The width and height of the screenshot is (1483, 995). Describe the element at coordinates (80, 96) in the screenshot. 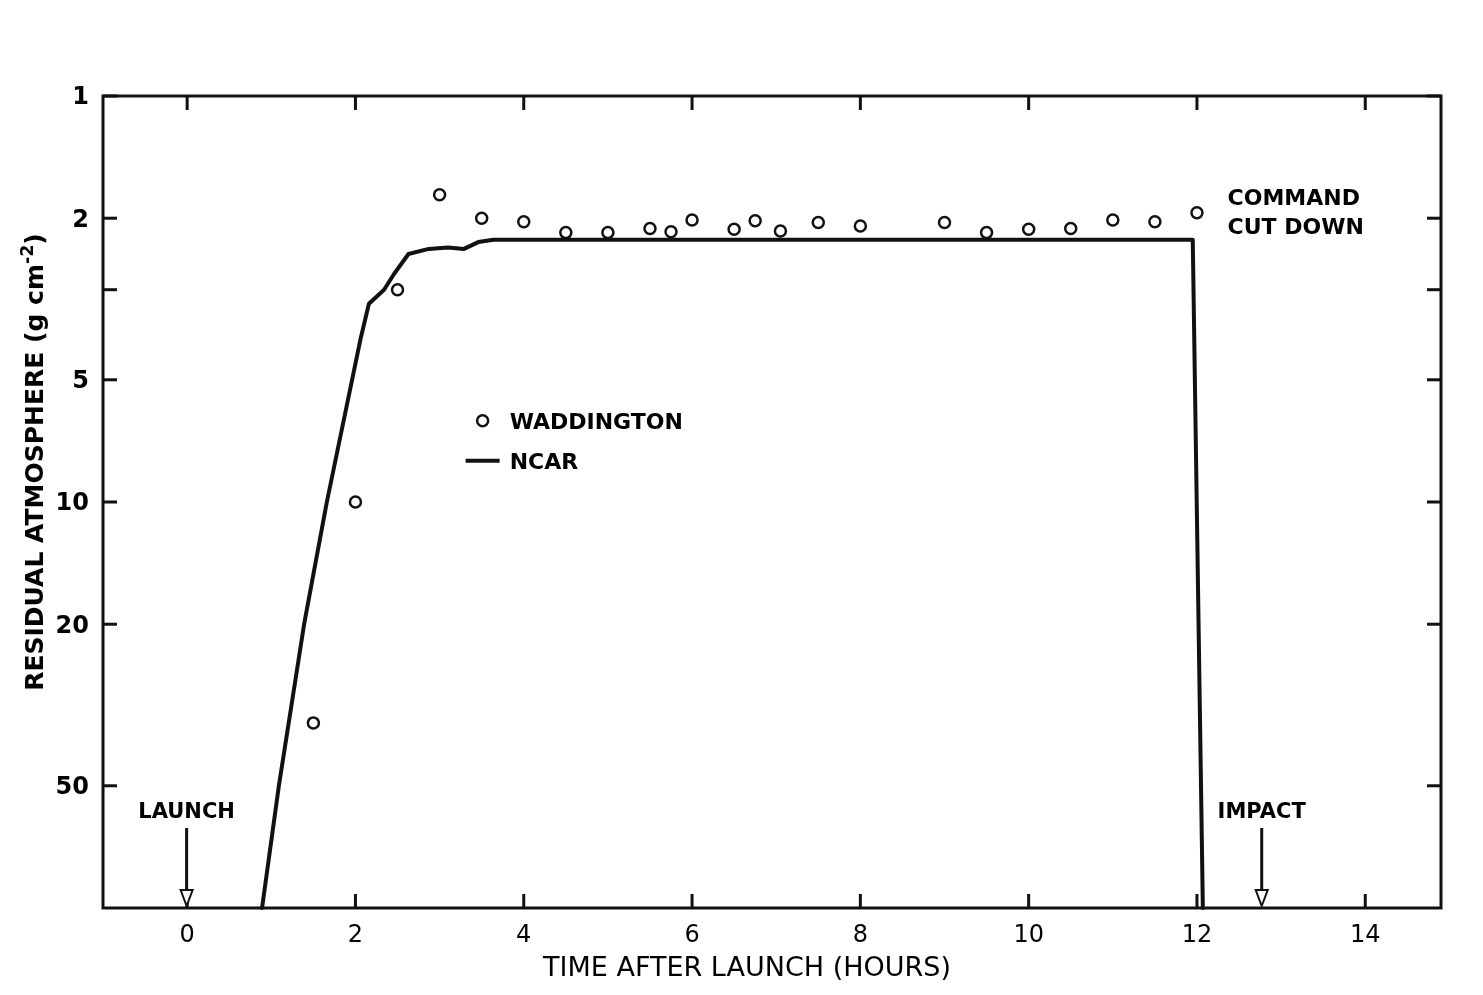

I see `y-tick-label: 1` at that location.